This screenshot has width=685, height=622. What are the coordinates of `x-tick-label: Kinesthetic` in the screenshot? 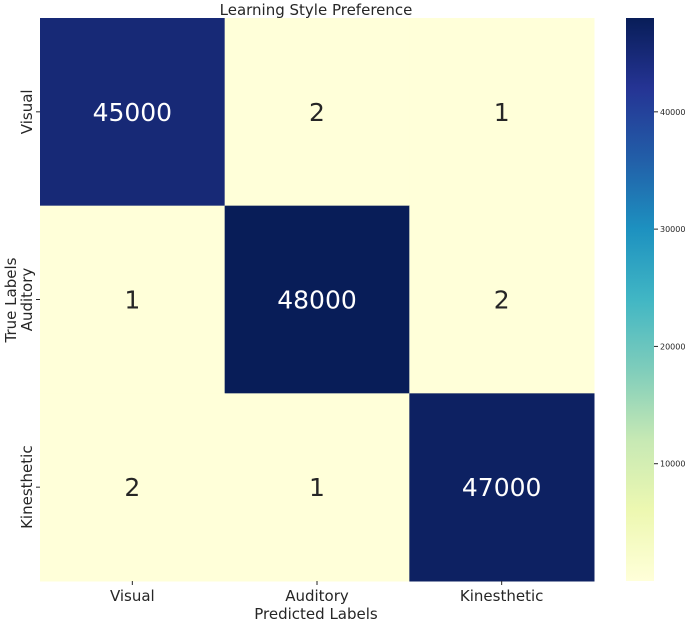 It's located at (501, 596).